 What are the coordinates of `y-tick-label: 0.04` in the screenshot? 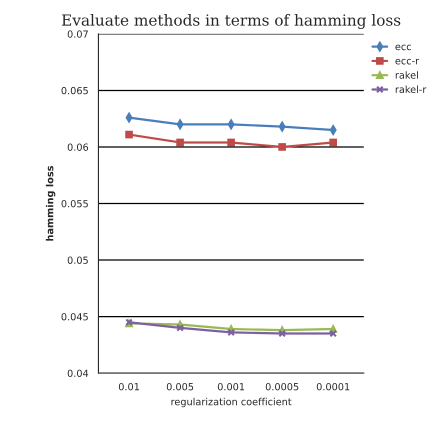 It's located at (78, 373).